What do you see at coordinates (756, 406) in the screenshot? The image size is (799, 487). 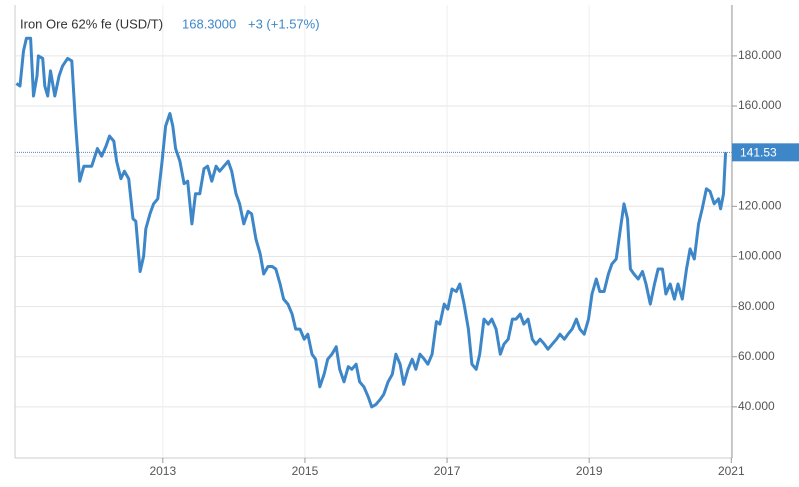 I see `y-tick-label: 40.000` at bounding box center [756, 406].